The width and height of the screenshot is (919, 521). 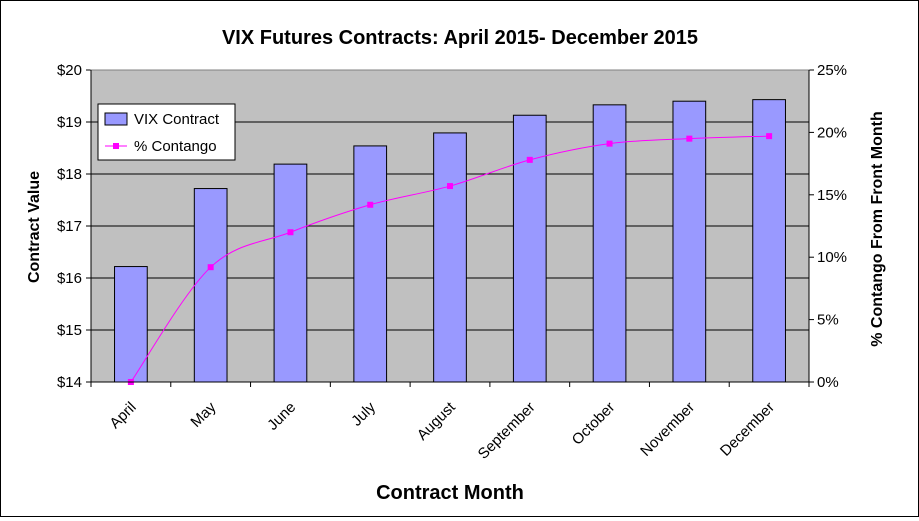 What do you see at coordinates (529, 248) in the screenshot?
I see `bar-september` at bounding box center [529, 248].